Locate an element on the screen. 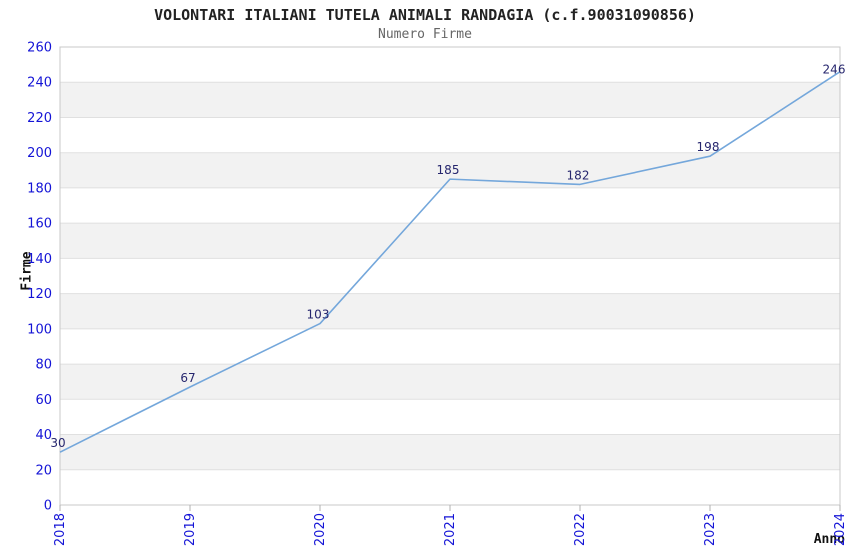  data-point-label: 67 is located at coordinates (187, 378).